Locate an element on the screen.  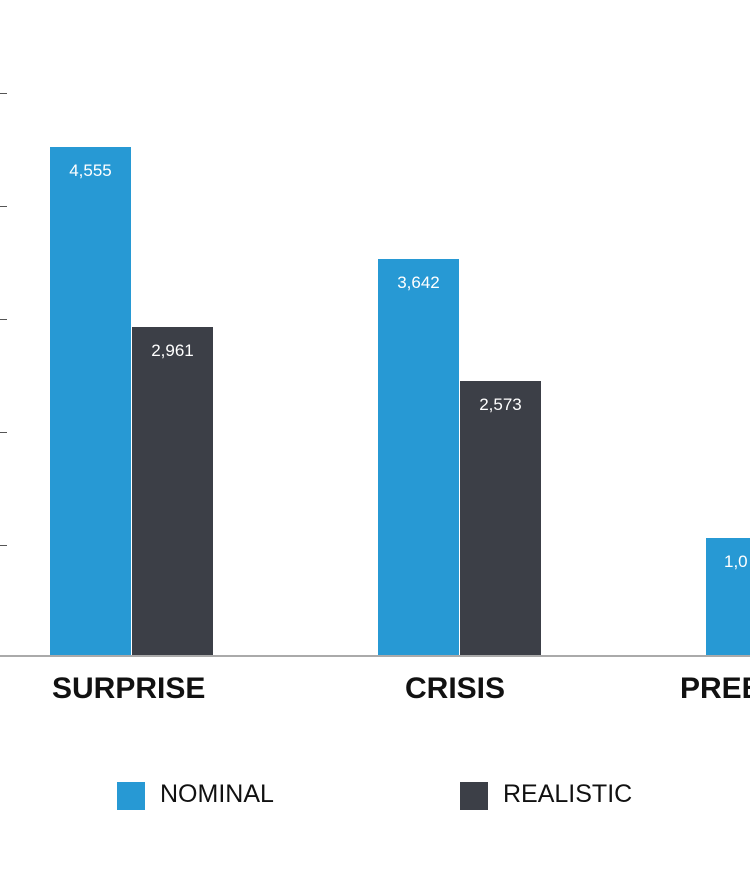
legend-swatch-nominal is located at coordinates (131, 796).